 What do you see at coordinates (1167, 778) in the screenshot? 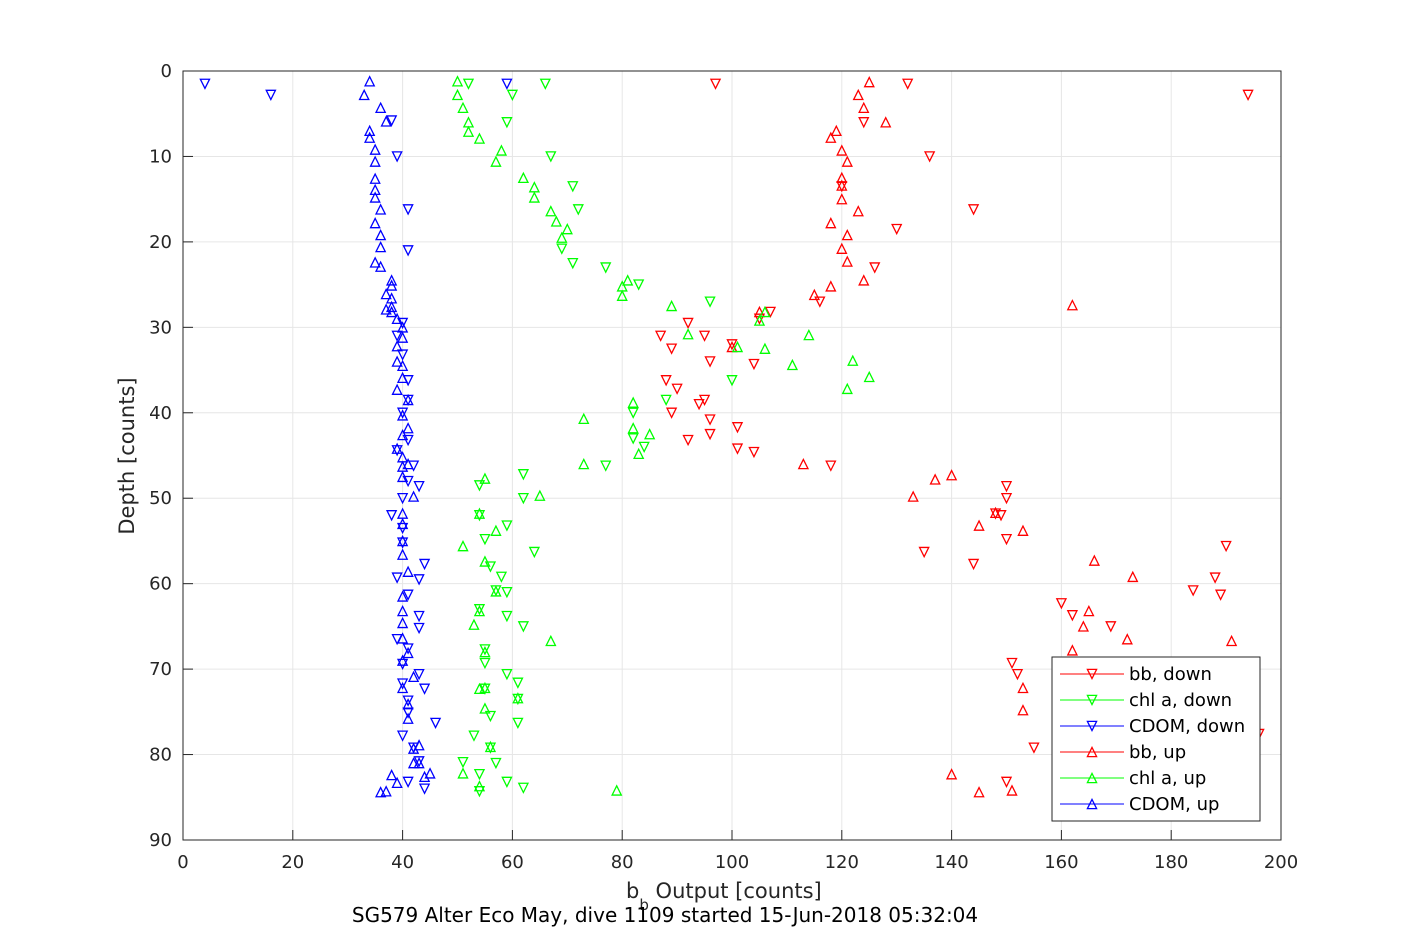
I see `legend-label: chl a, up` at bounding box center [1167, 778].